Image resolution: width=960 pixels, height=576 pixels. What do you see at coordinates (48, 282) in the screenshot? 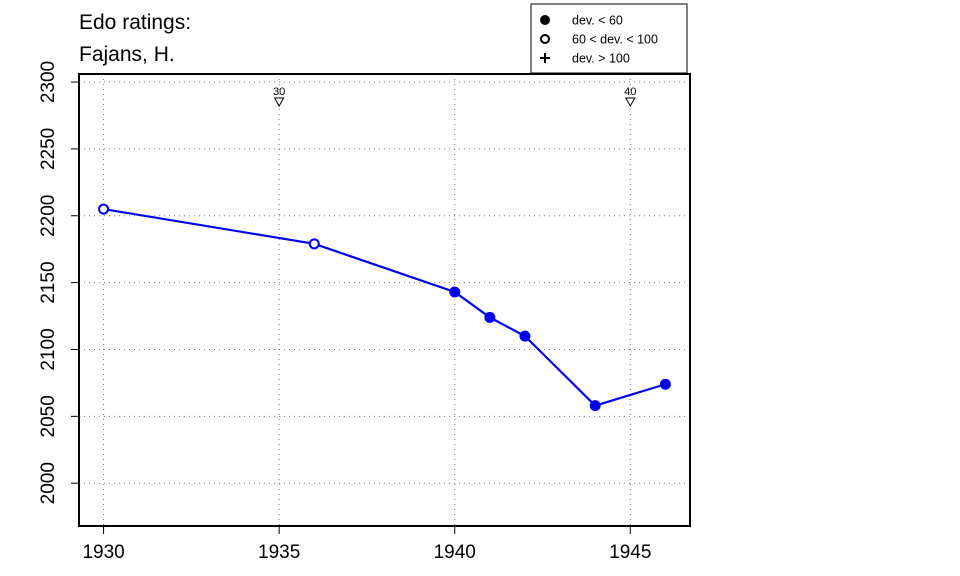
I see `y-tick-label: 2150` at bounding box center [48, 282].